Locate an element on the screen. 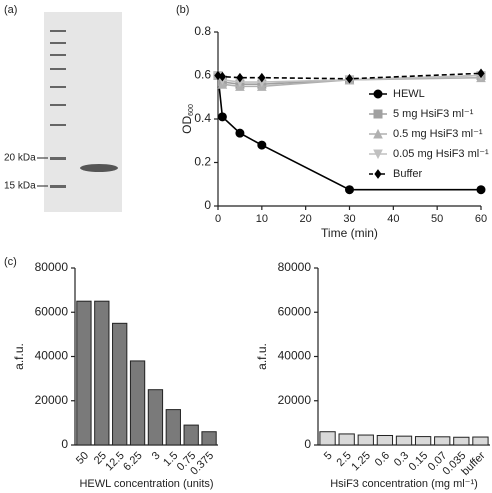 This screenshot has width=492, height=493. y-tick-label: 0.6 is located at coordinates (202, 75).